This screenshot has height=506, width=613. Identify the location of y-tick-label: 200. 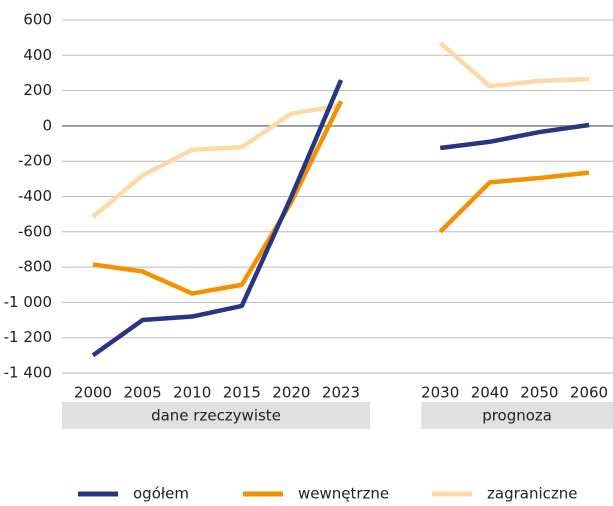
(37, 90).